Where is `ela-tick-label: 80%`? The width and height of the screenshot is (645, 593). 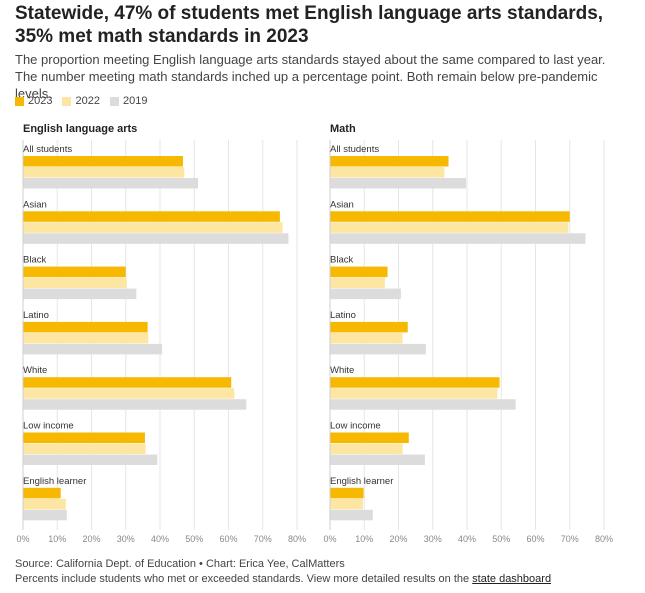 ela-tick-label: 80% is located at coordinates (297, 539).